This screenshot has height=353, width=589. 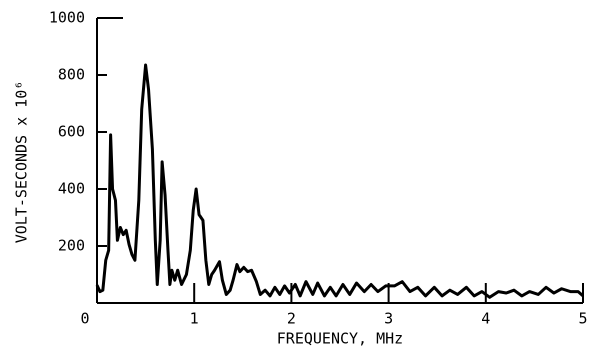 I want to click on y-tick-label: 800, so click(x=71, y=75).